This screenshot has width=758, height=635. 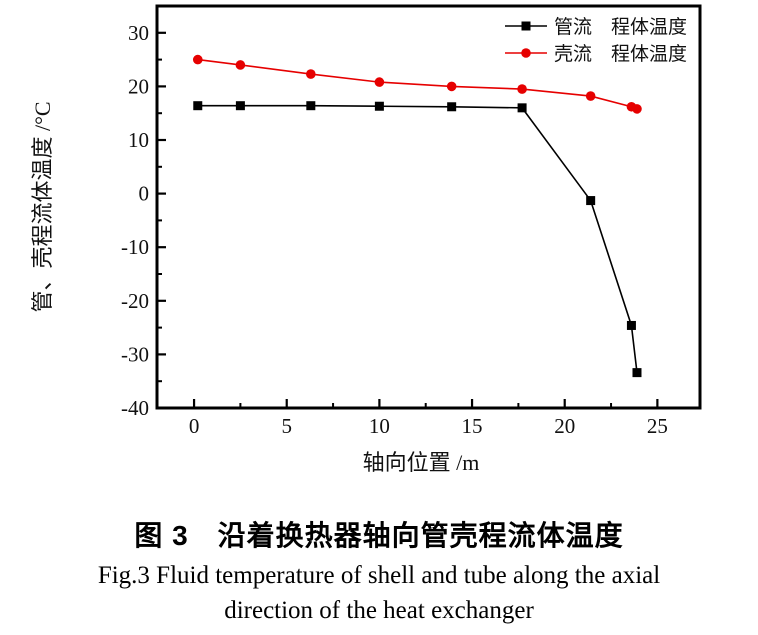 What do you see at coordinates (135, 354) in the screenshot?
I see `y-tick-label: -30` at bounding box center [135, 354].